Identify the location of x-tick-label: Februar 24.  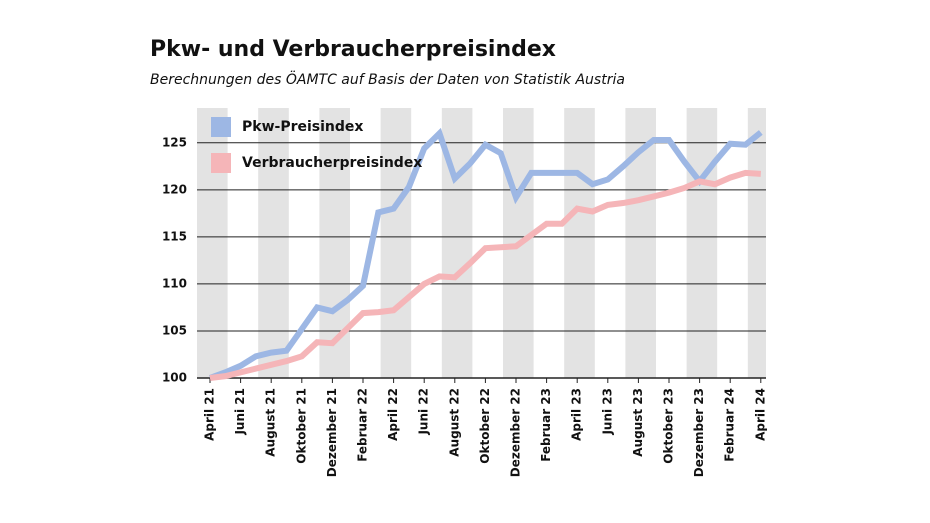
(730, 425).